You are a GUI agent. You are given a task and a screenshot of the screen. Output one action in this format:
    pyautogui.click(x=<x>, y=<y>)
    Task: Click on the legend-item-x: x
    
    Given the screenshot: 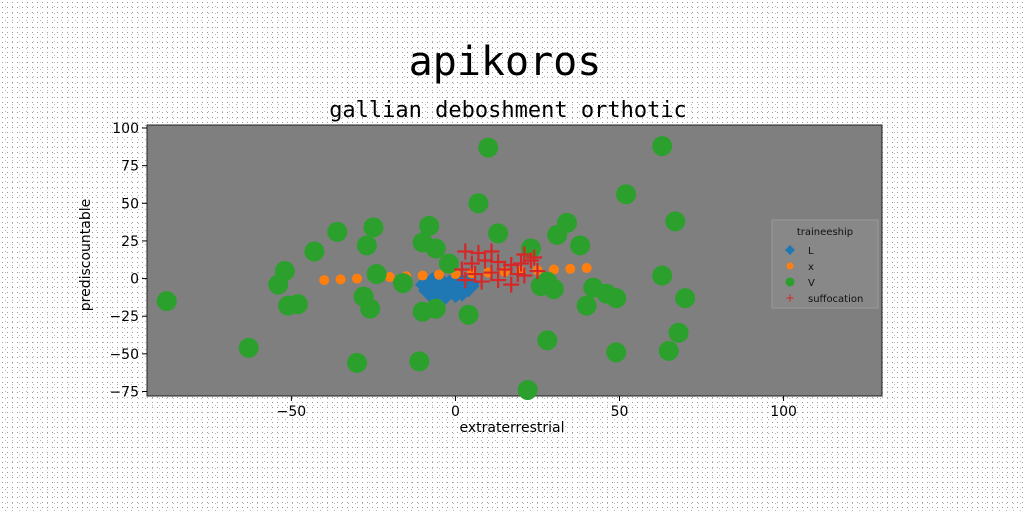 What is the action you would take?
    pyautogui.click(x=800, y=267)
    